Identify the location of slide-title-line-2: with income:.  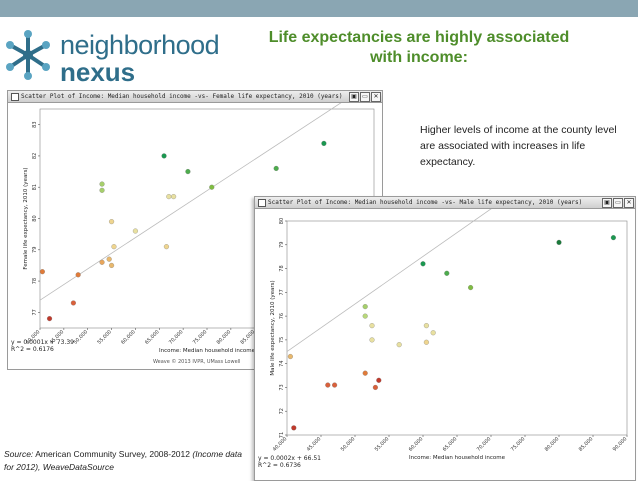
(419, 57).